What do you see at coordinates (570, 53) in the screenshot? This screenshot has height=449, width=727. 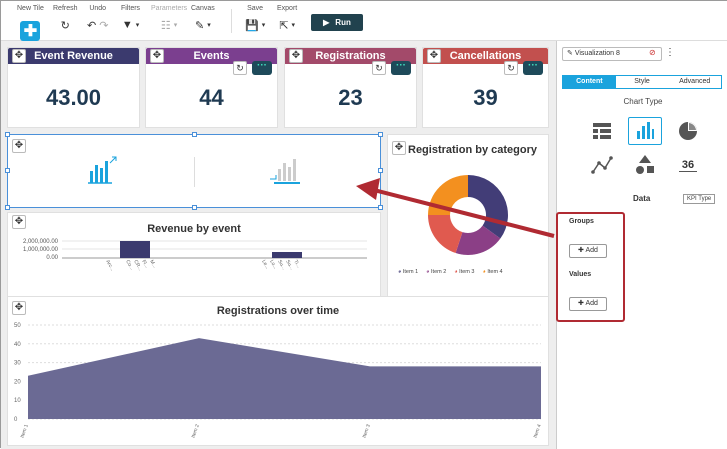 I see `pencil-icon: ✎` at bounding box center [570, 53].